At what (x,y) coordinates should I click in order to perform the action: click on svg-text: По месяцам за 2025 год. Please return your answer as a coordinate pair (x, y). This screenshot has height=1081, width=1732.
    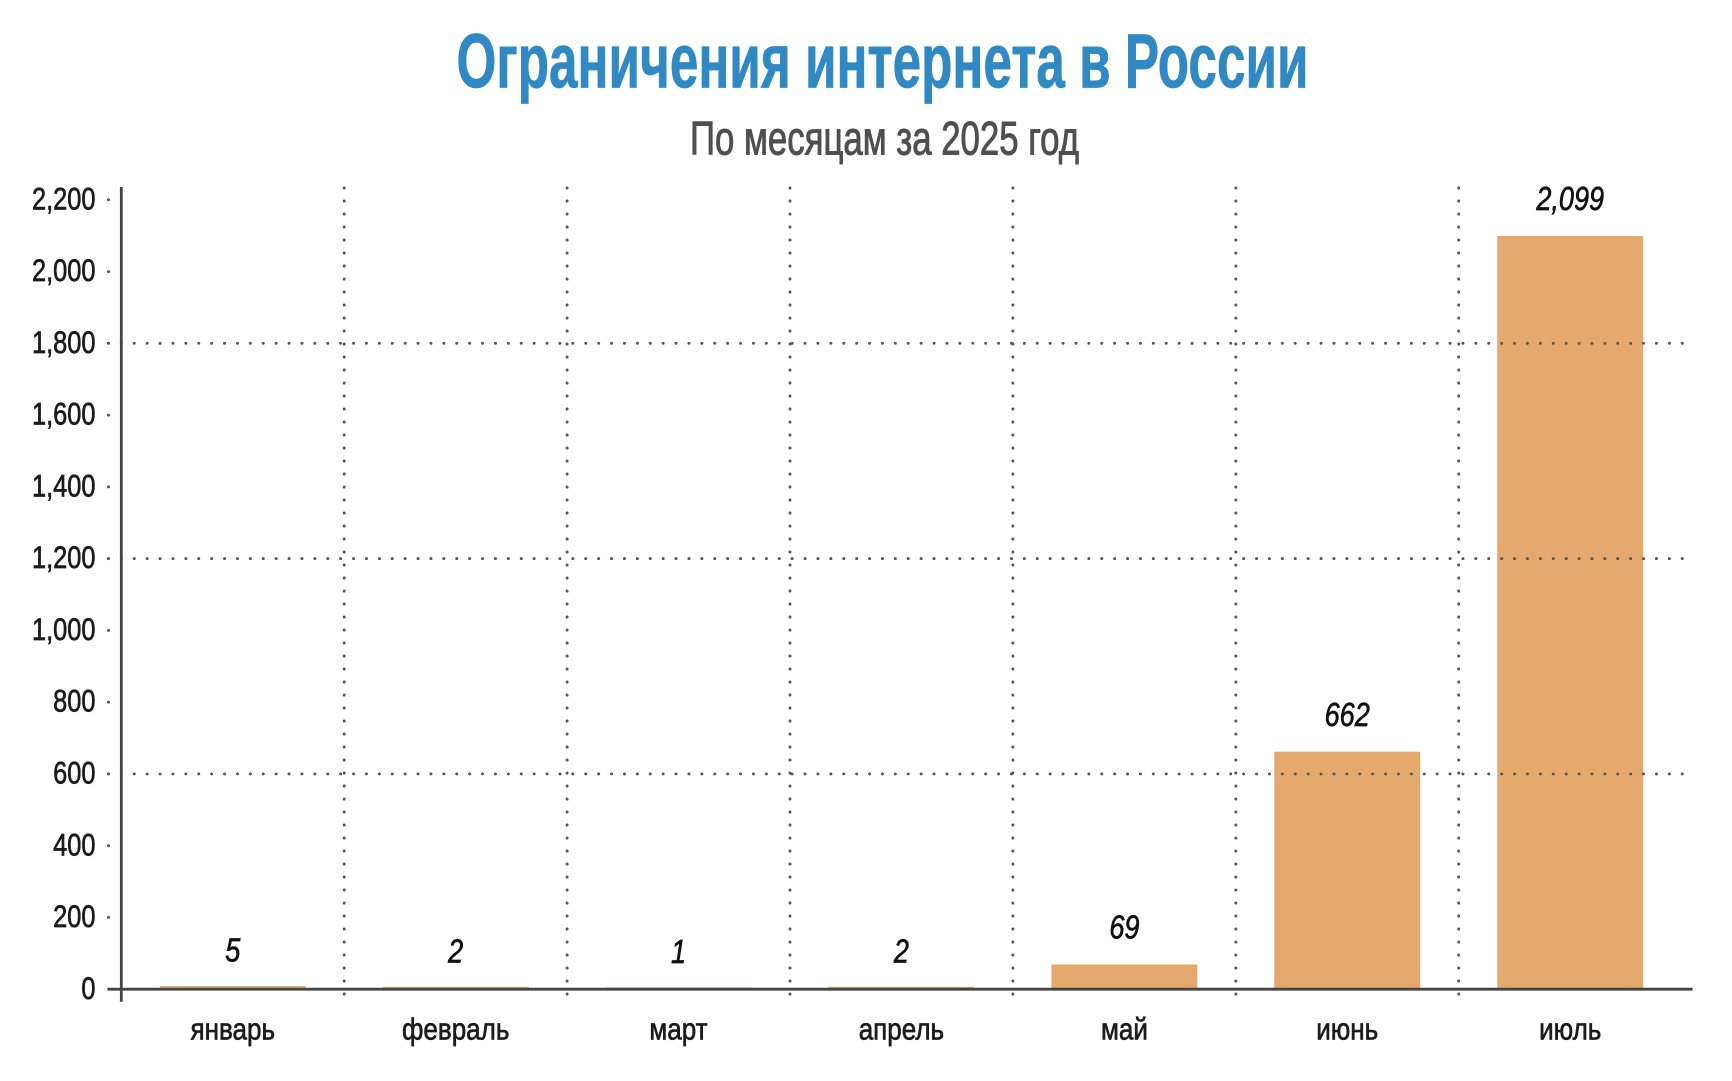
    Looking at the image, I should click on (884, 138).